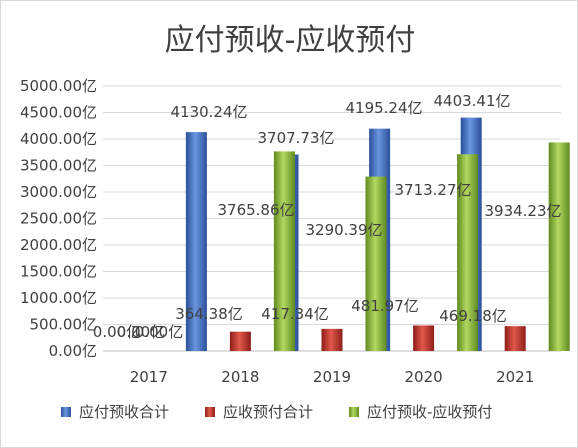  Describe the element at coordinates (58, 86) in the screenshot. I see `y-tick-label: 5000.00亿` at that location.